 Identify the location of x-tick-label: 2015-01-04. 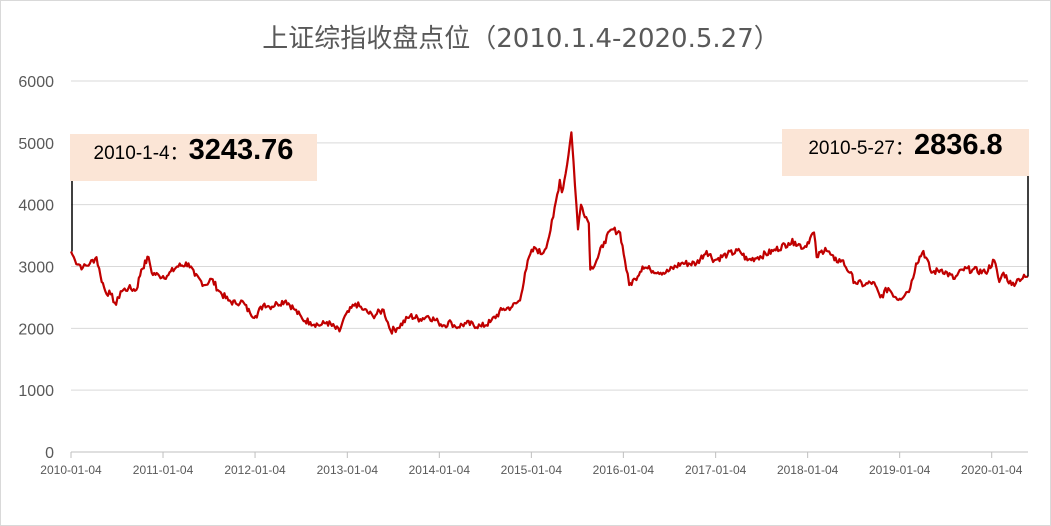
(532, 470).